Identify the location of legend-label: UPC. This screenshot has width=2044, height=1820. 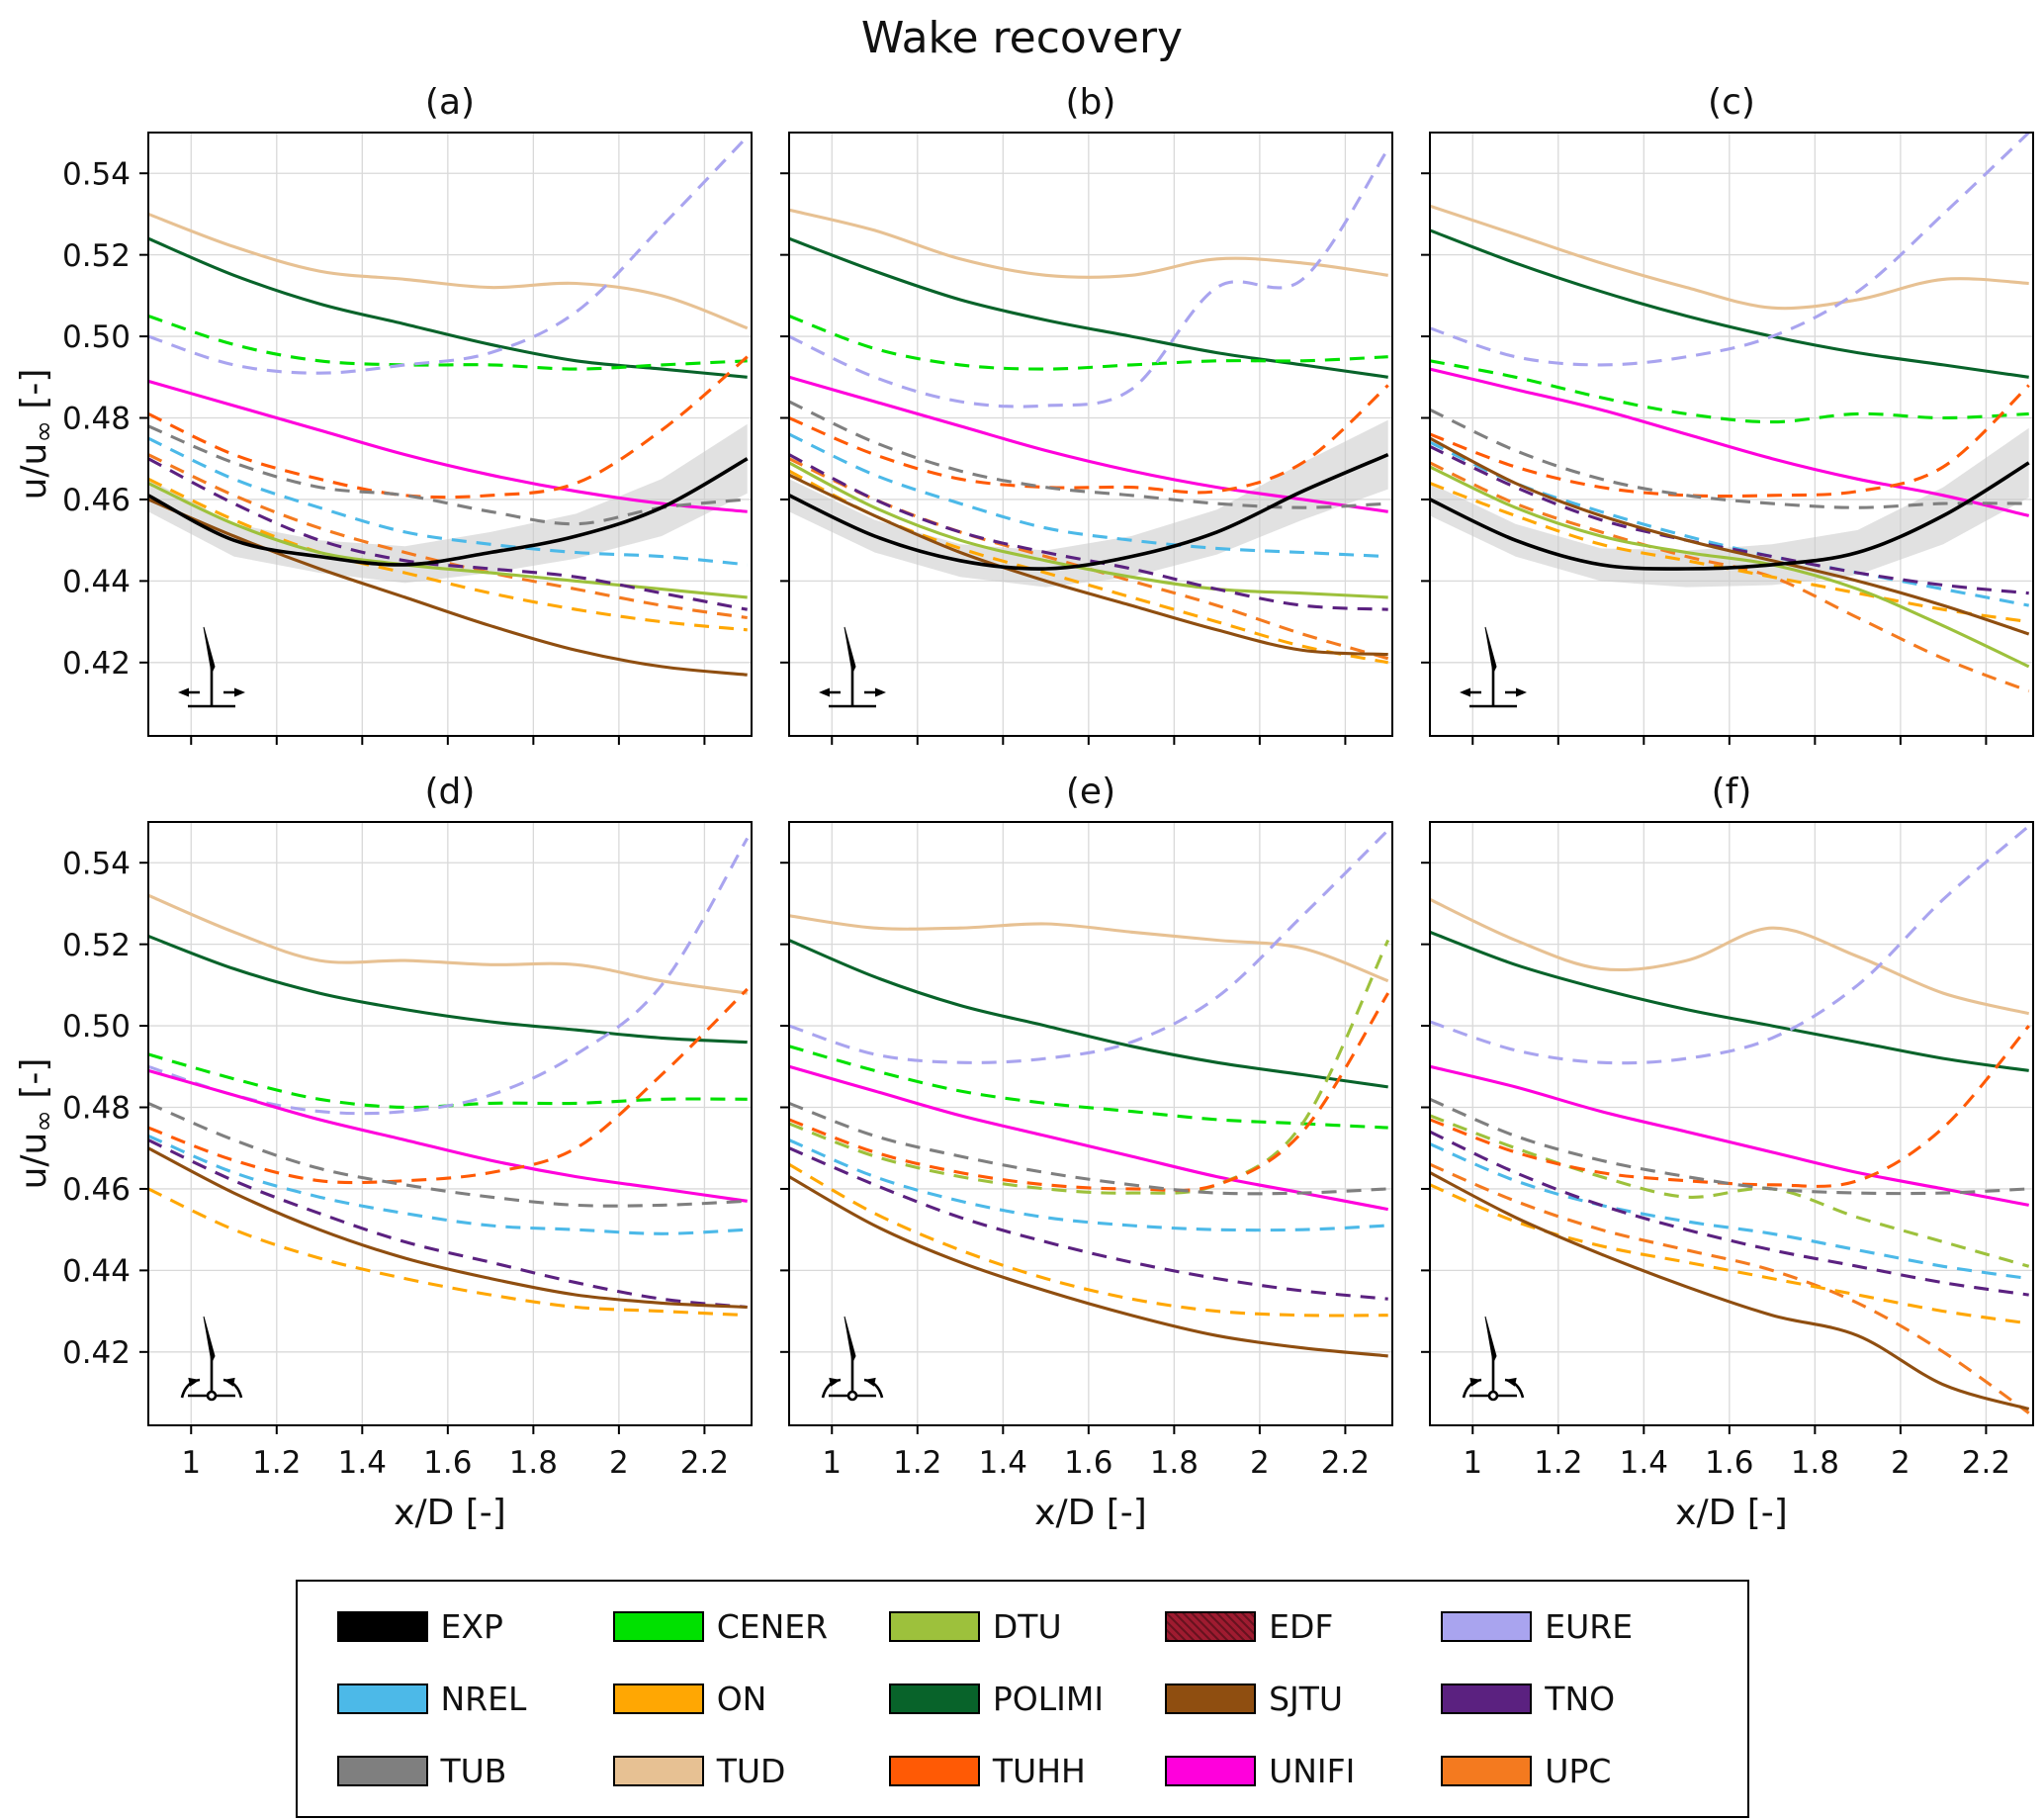
(1578, 1770).